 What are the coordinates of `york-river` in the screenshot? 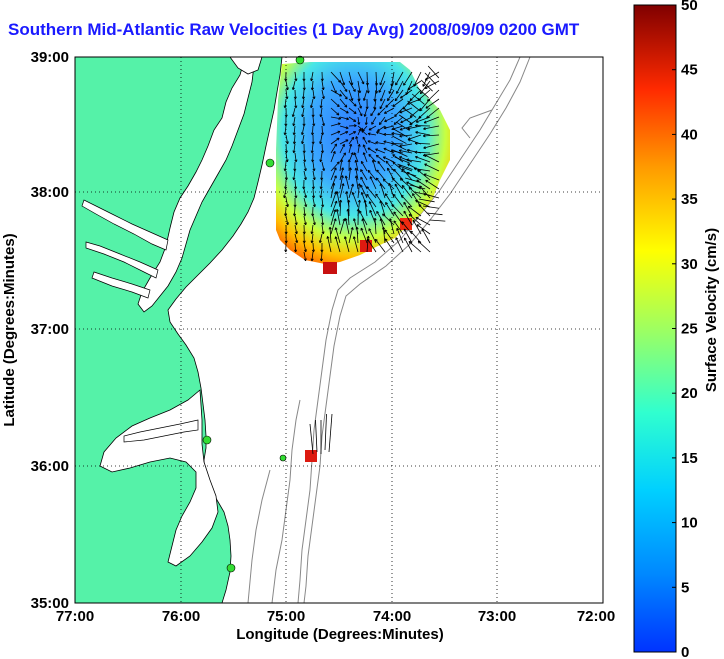 It's located at (121, 285).